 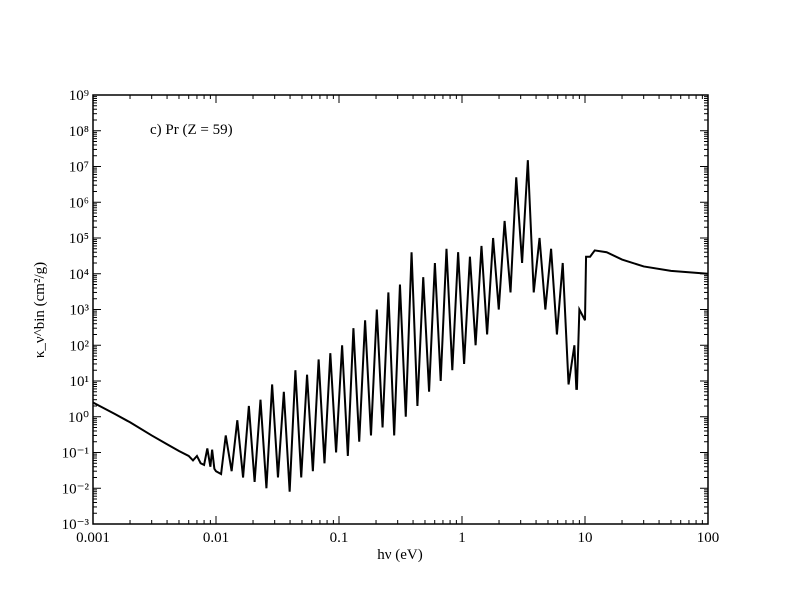 I want to click on y-tick-label: 10⁵, so click(x=79, y=239).